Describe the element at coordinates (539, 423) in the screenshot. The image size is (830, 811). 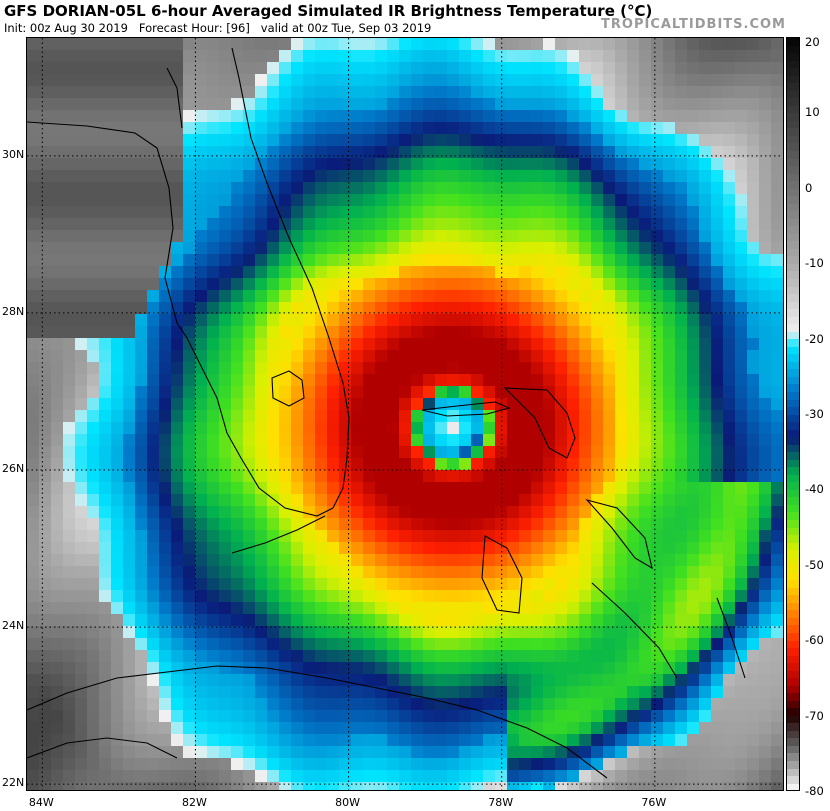
I see `abaco-island` at that location.